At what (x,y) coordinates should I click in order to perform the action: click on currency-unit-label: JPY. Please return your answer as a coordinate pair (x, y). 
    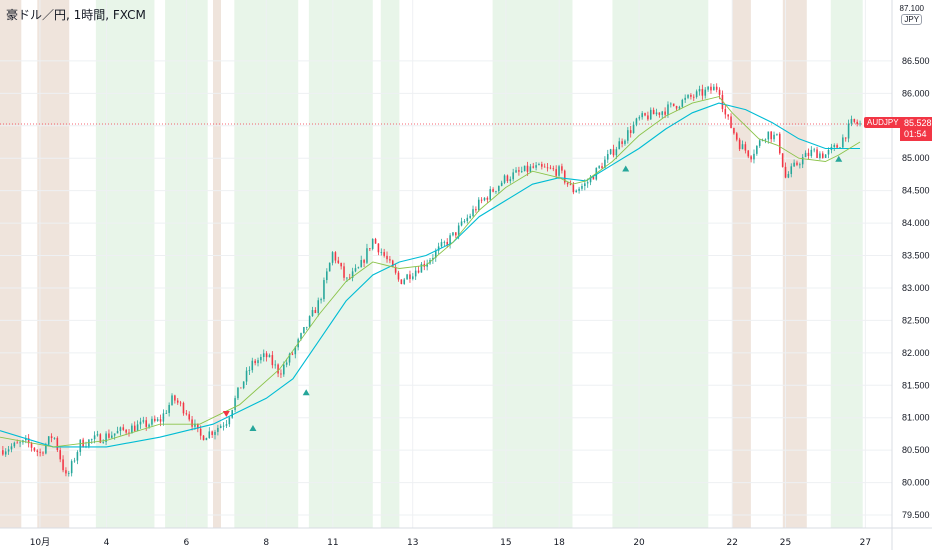
    Looking at the image, I should click on (912, 19).